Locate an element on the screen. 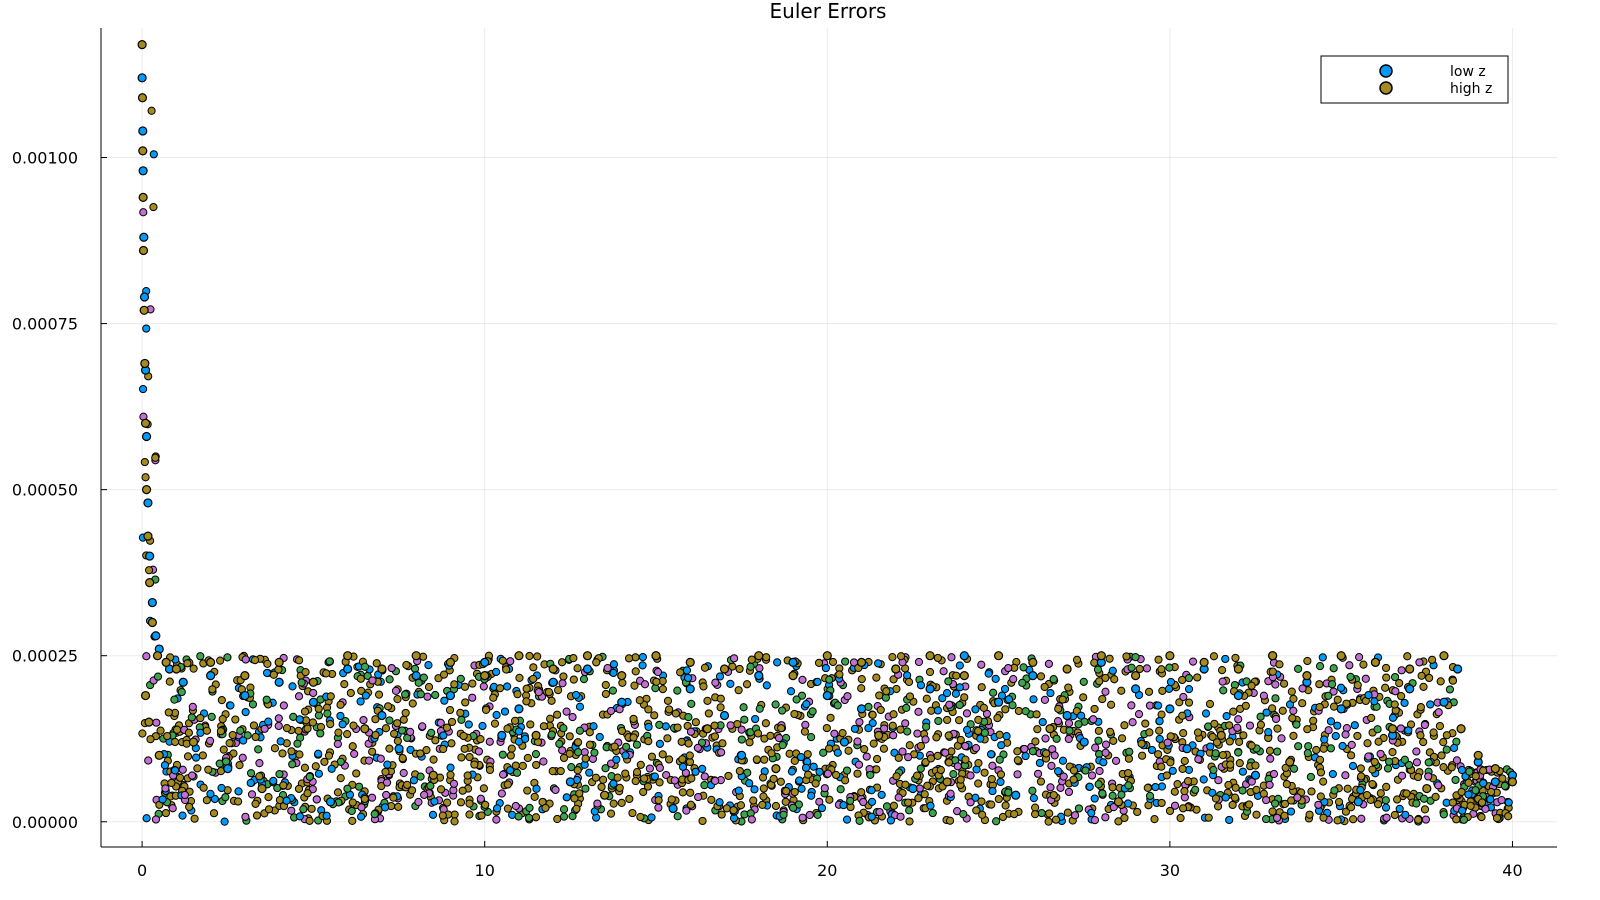 This screenshot has height=900, width=1600. x-tick-label: 40 is located at coordinates (1512, 870).